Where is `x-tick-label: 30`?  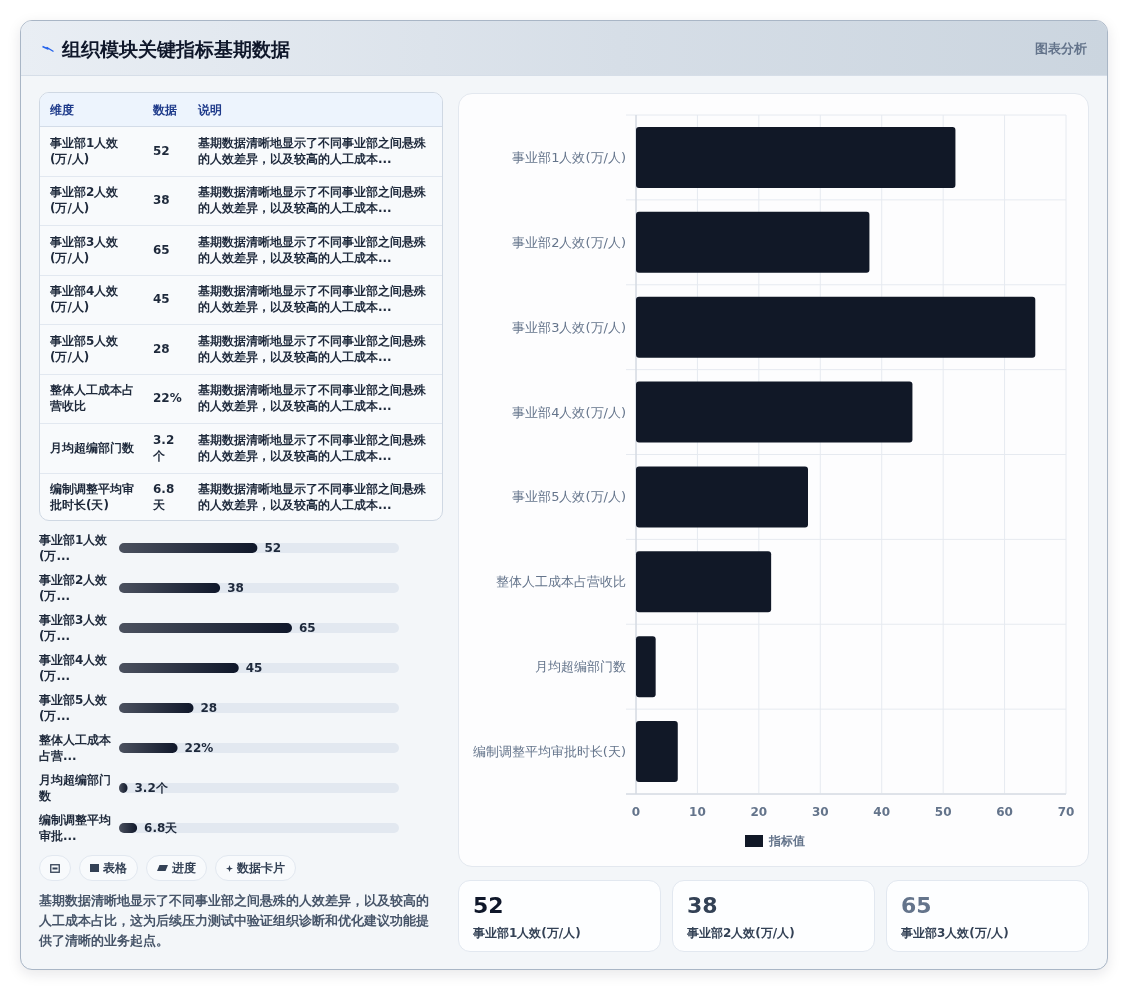
x-tick-label: 30 is located at coordinates (820, 812).